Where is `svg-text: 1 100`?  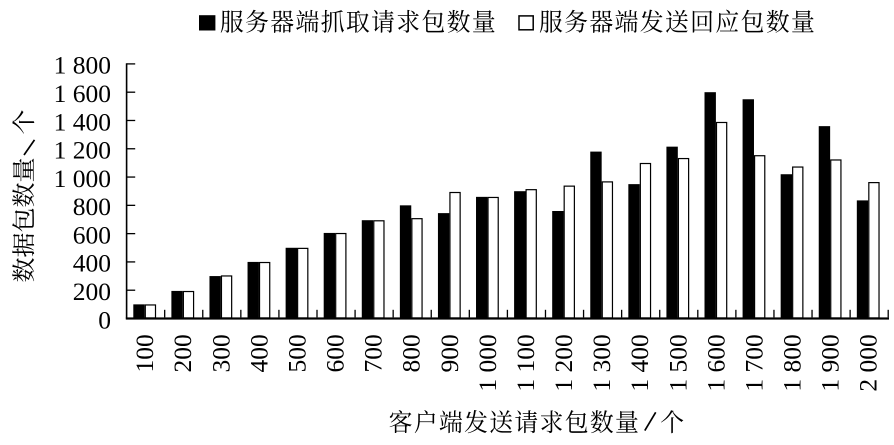 svg-text: 1 100 is located at coordinates (525, 362).